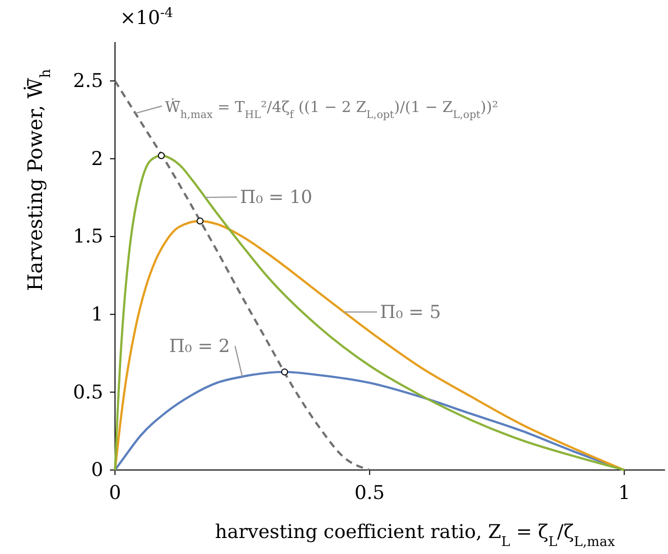  Describe the element at coordinates (331, 109) in the screenshot. I see `text: Ẇ̄$_{h,max}$ = T$_{HL}$²/4ζ$_{f}$ ((1 − 2 Z$_{L,opt}$)/(1 − Z$_{L,opt}$))²` at that location.